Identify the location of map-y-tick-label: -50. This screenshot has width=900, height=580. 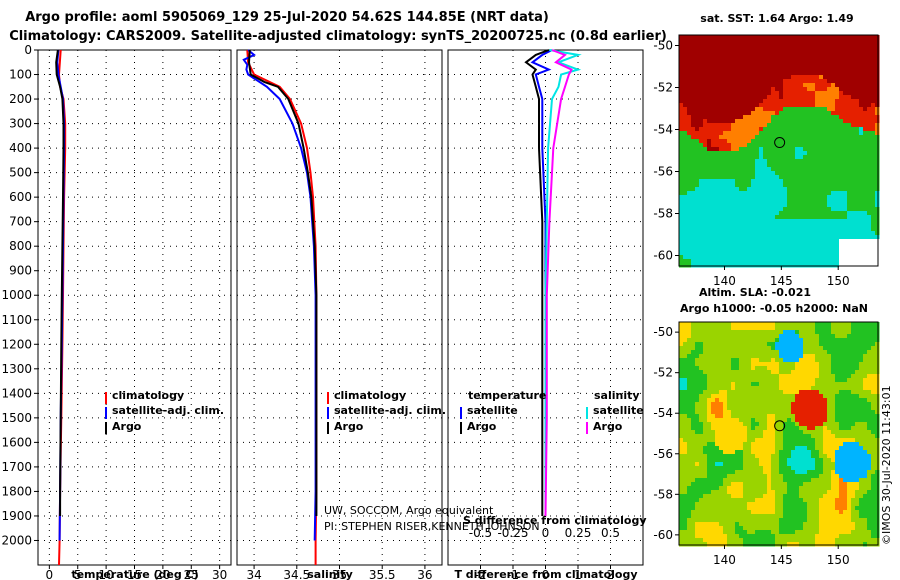
(663, 46).